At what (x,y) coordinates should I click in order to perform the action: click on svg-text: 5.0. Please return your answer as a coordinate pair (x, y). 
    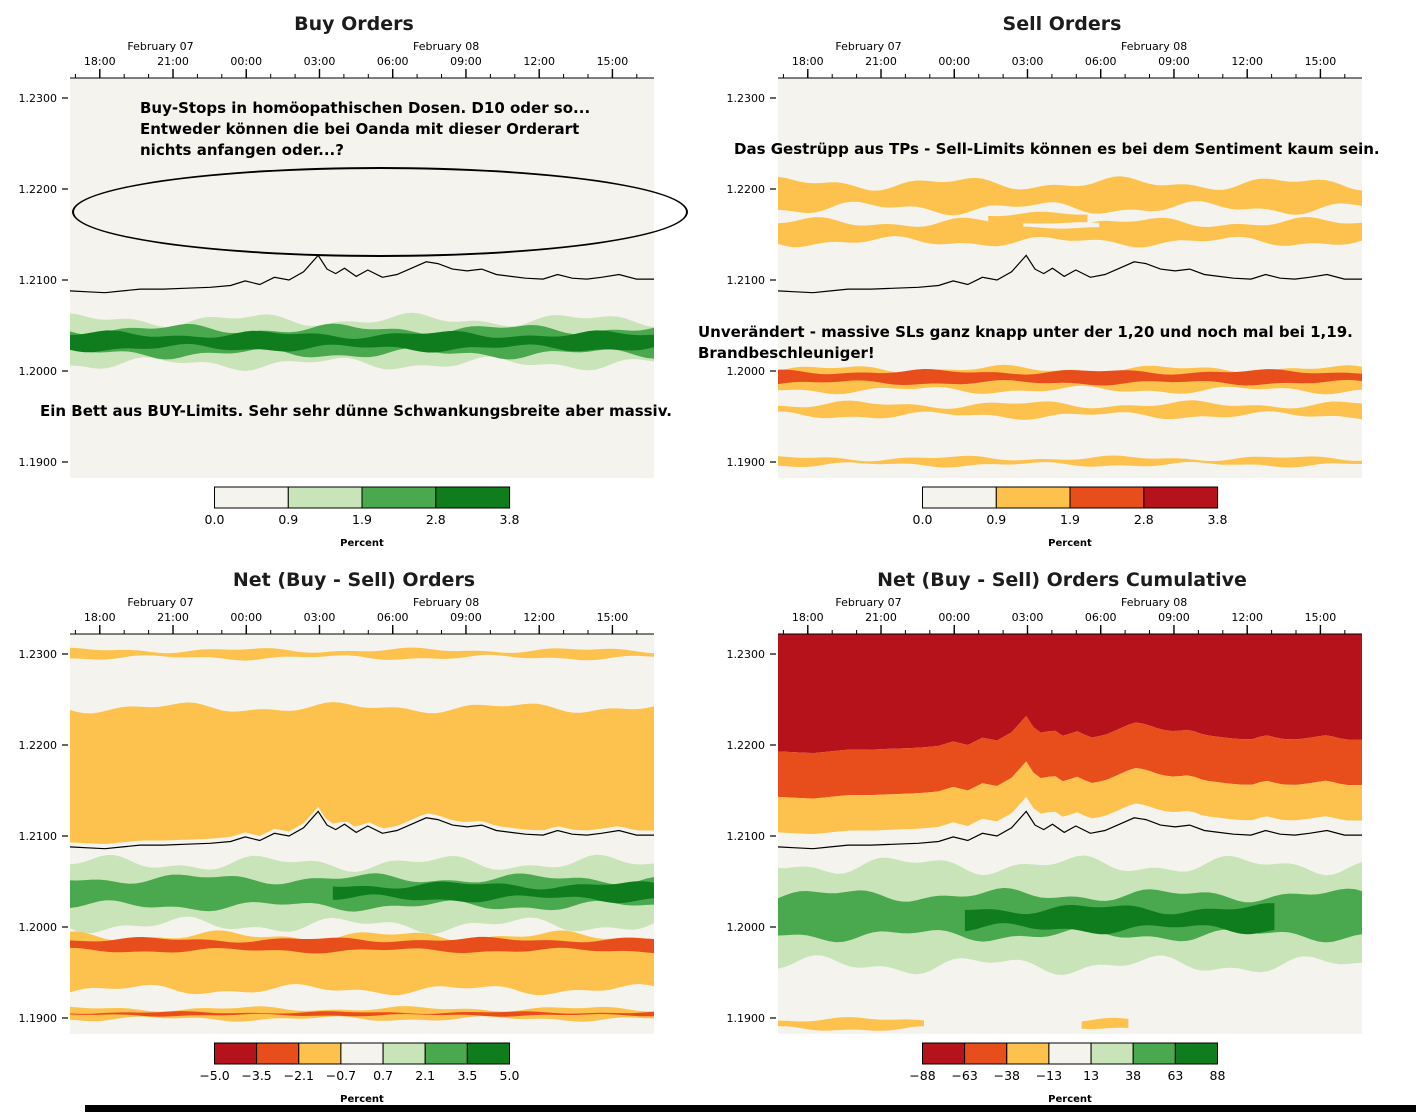
    Looking at the image, I should click on (510, 1075).